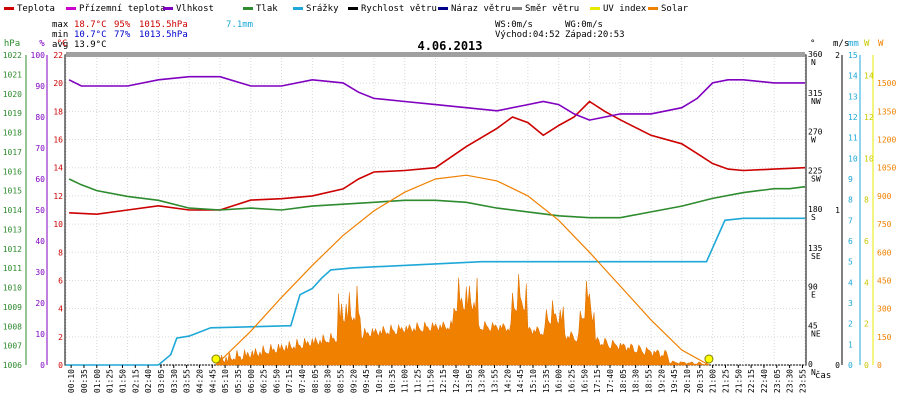 Image resolution: width=900 pixels, height=400 pixels. I want to click on stats-min-hum: 77%, so click(122, 35).